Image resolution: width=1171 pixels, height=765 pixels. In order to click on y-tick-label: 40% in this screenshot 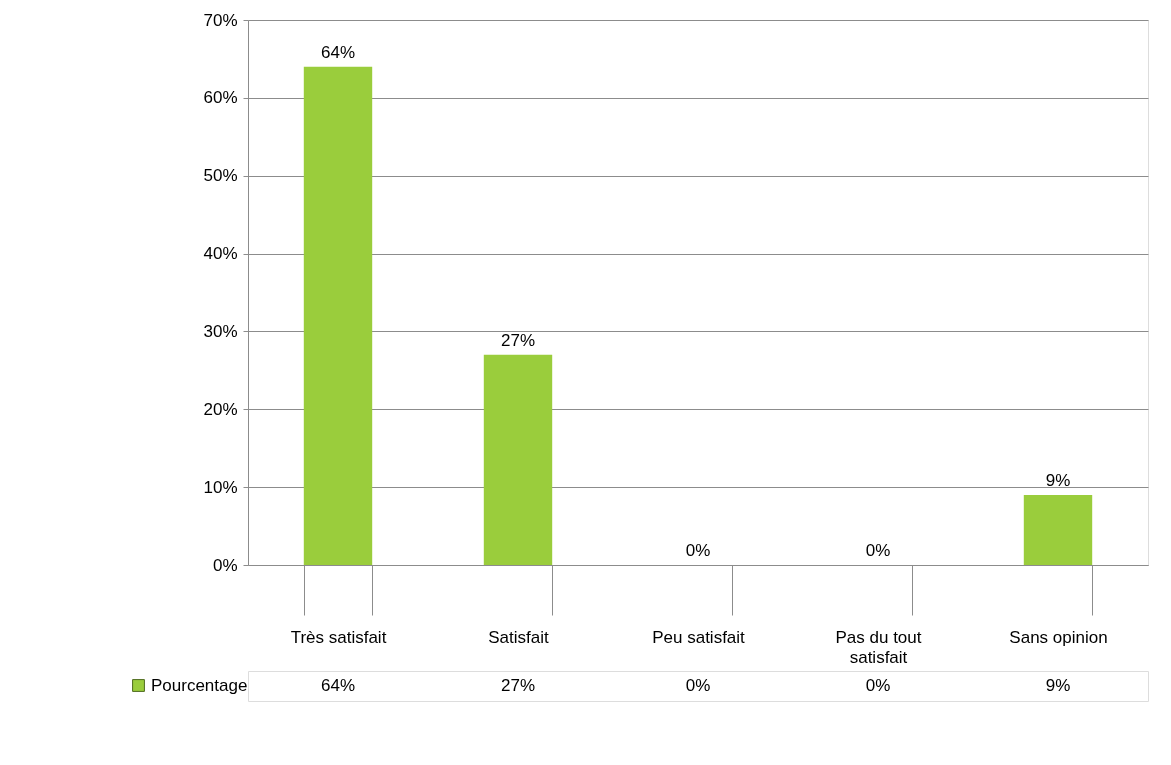, I will do `click(220, 254)`.